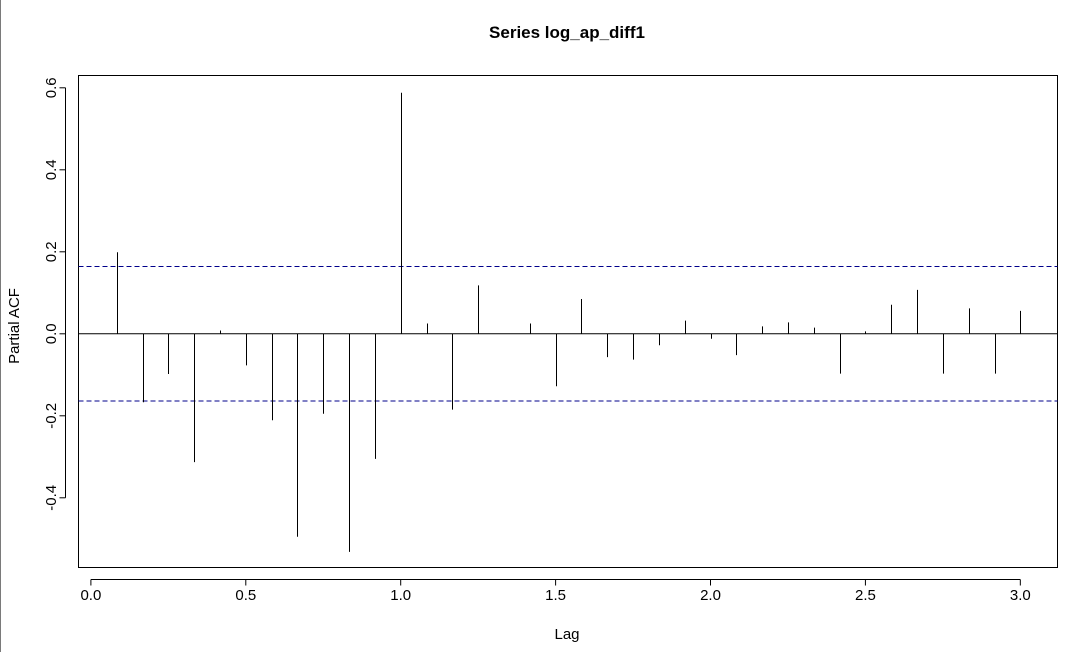  What do you see at coordinates (566, 634) in the screenshot?
I see `x-axis-label: Lag` at bounding box center [566, 634].